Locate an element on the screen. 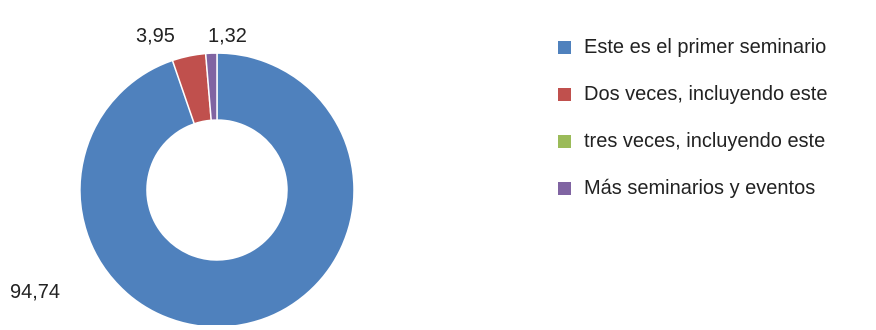 This screenshot has height=330, width=876. legend-item-mas-seminarios: Más seminarios y eventos is located at coordinates (714, 188).